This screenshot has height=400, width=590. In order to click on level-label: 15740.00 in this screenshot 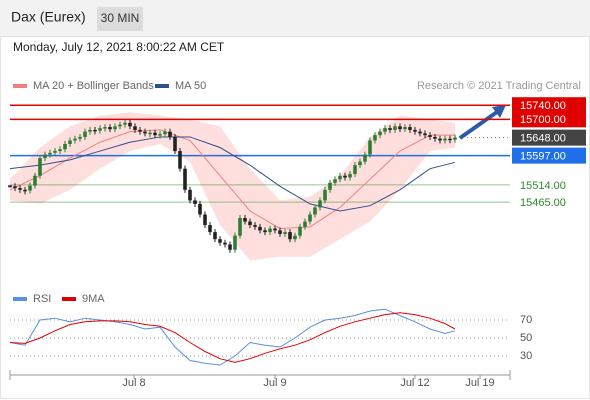, I will do `click(543, 106)`.